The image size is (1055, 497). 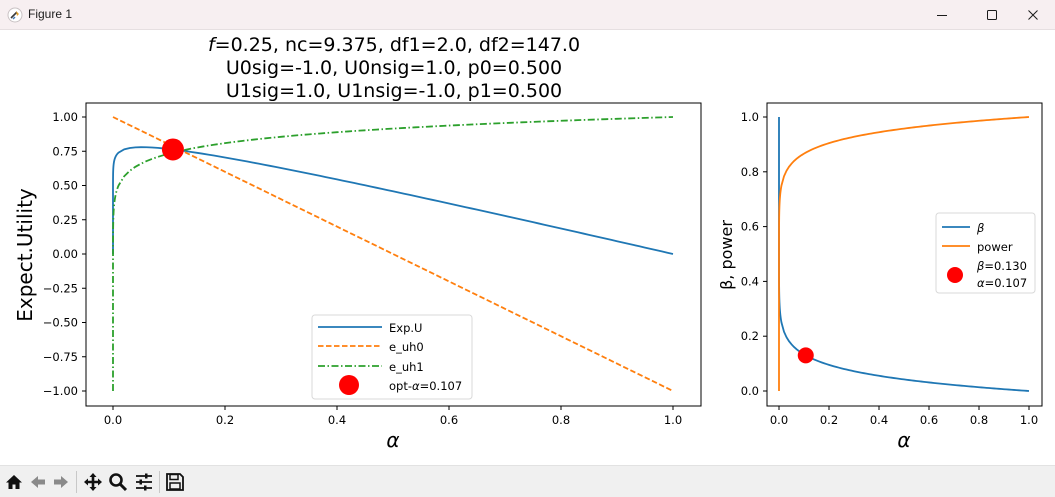 I want to click on legend-opt-prefix: opt-, so click(x=400, y=386).